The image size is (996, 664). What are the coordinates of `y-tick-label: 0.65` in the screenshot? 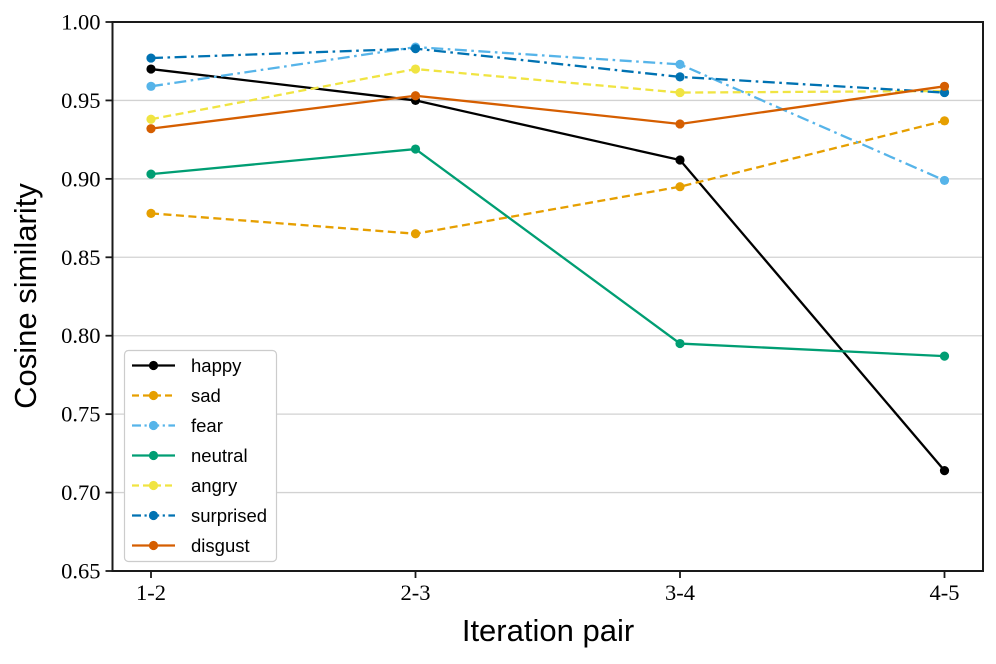 It's located at (80, 571).